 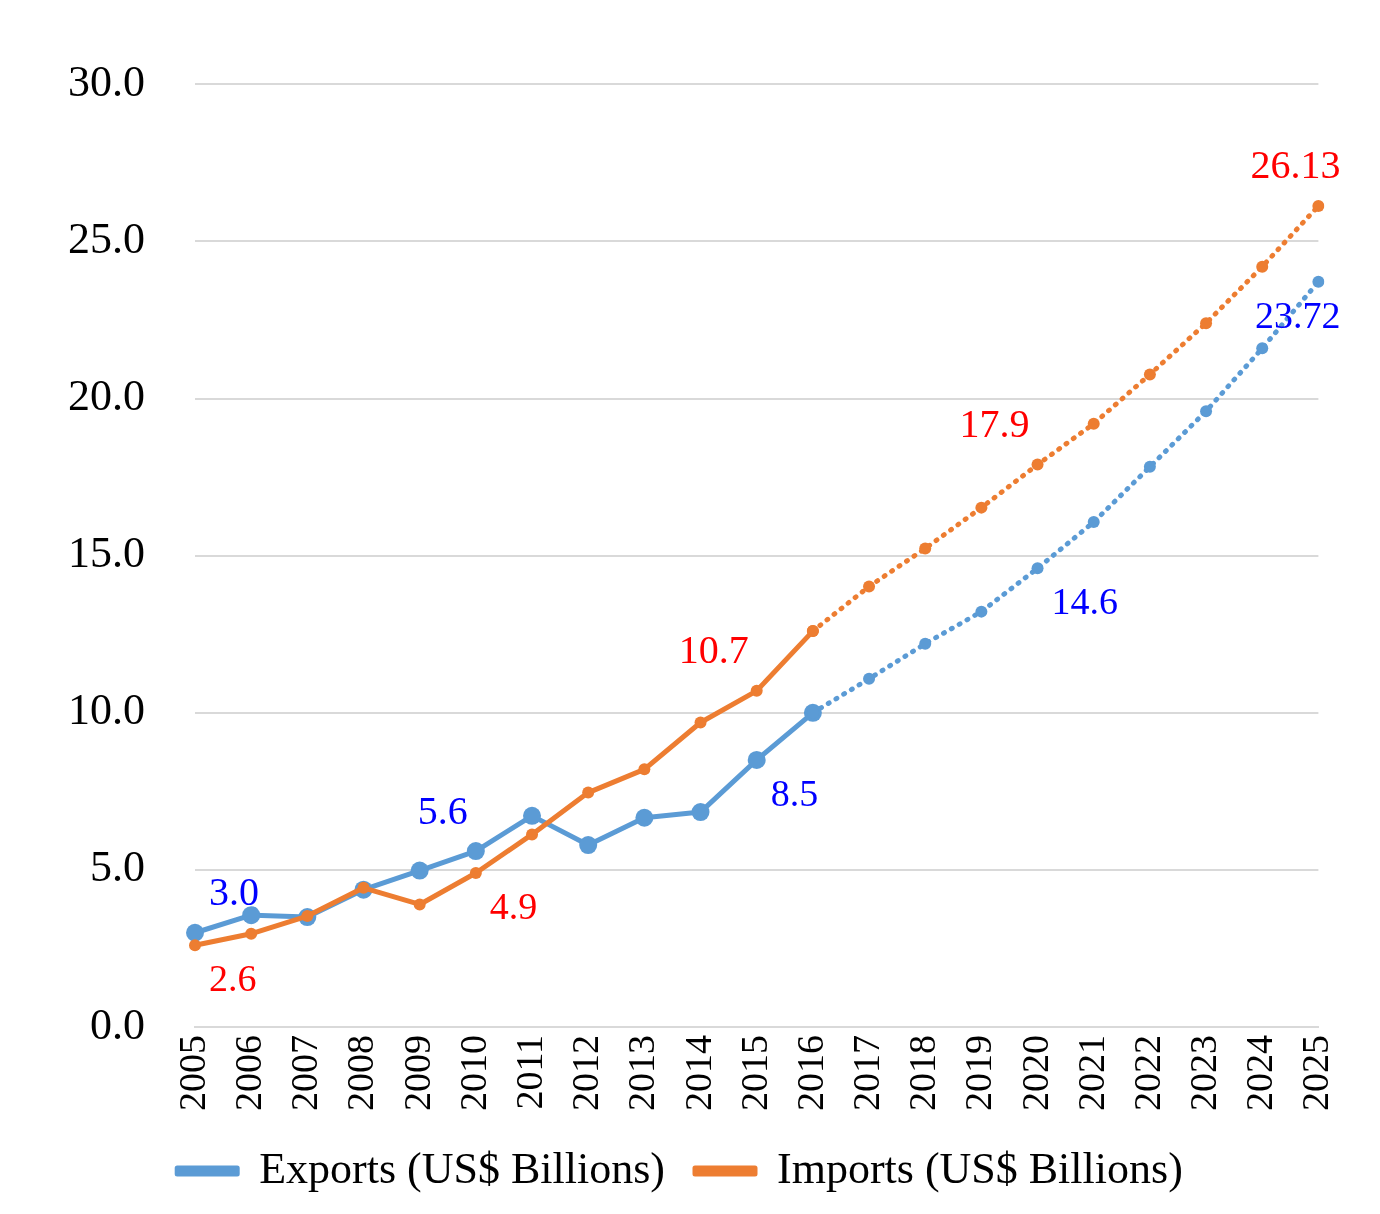 What do you see at coordinates (442, 810) in the screenshot?
I see `data-label: 5.6` at bounding box center [442, 810].